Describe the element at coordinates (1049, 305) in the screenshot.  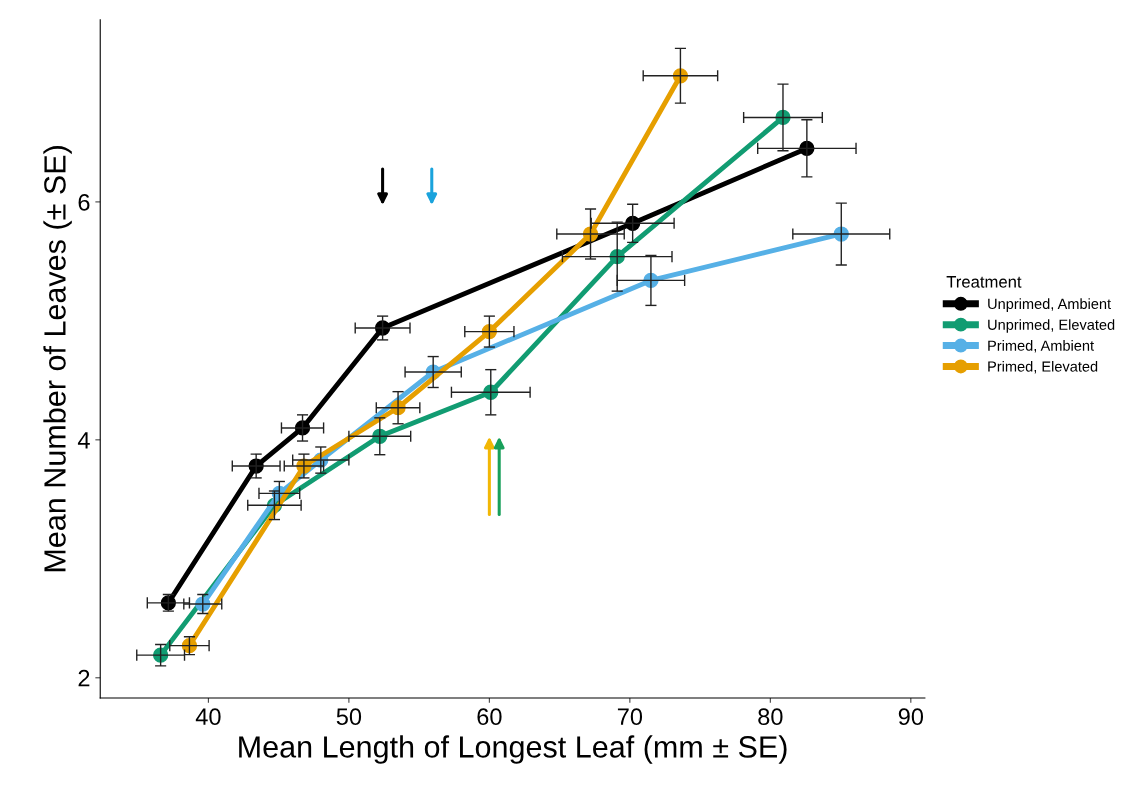
I see `legend-label: Unprimed, Ambient` at that location.